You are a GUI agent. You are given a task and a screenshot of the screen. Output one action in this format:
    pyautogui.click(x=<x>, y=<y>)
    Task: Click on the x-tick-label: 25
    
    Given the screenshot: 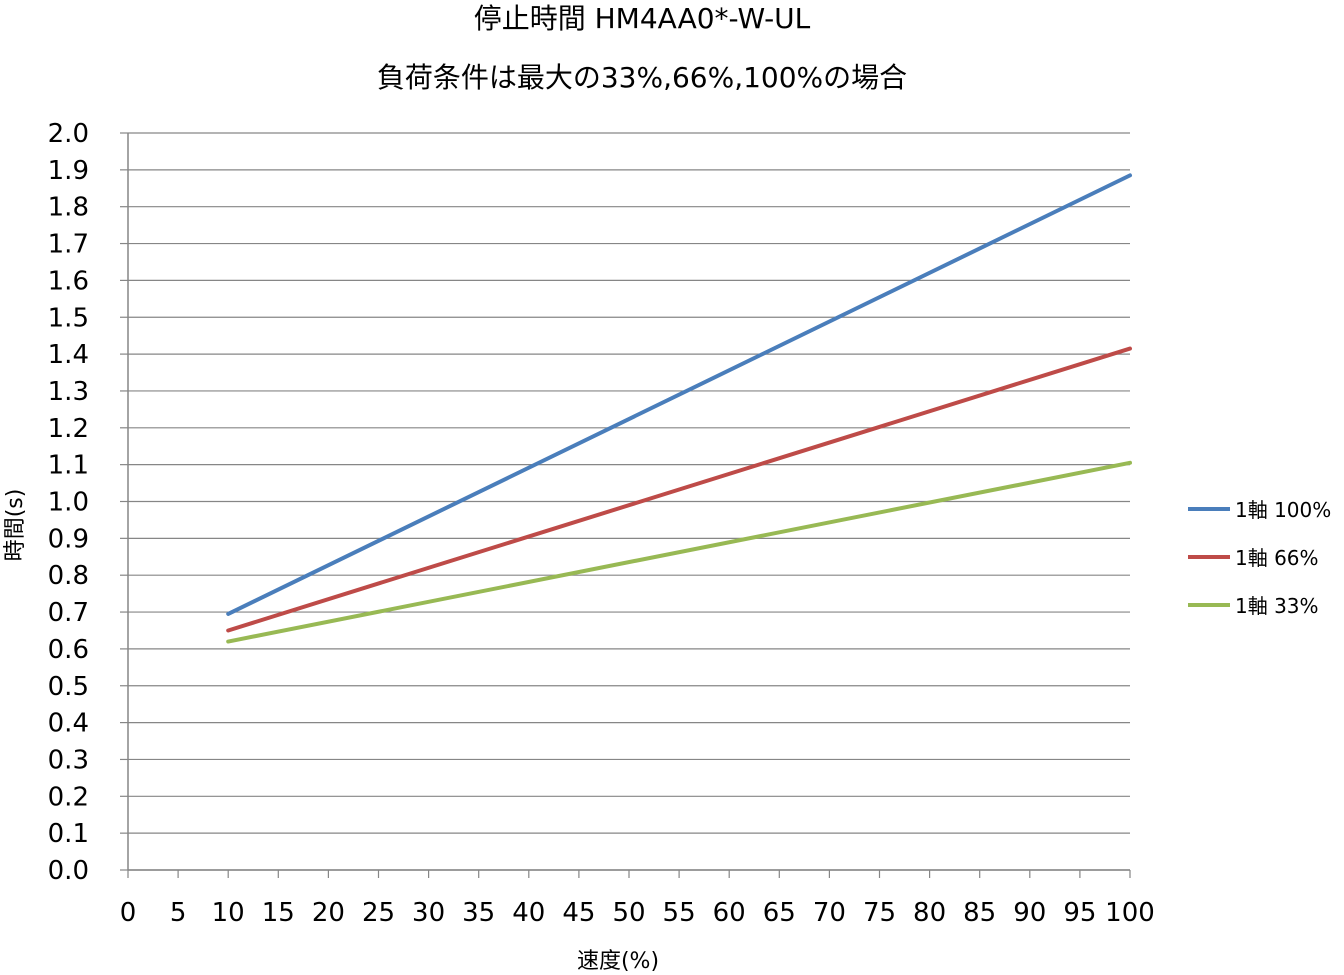 What is the action you would take?
    pyautogui.click(x=378, y=913)
    